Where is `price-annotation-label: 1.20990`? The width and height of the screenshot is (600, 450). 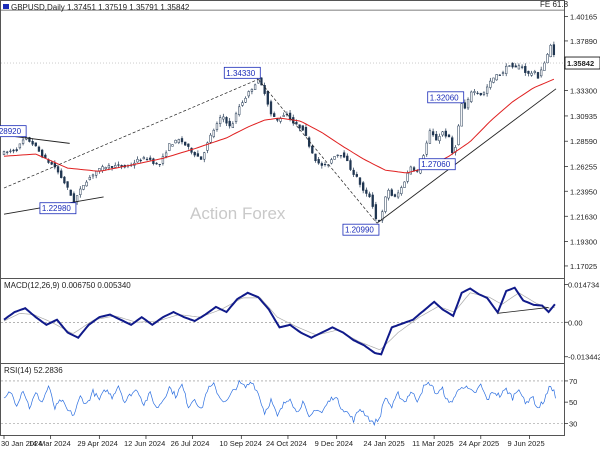 price-annotation-label: 1.20990 is located at coordinates (359, 230).